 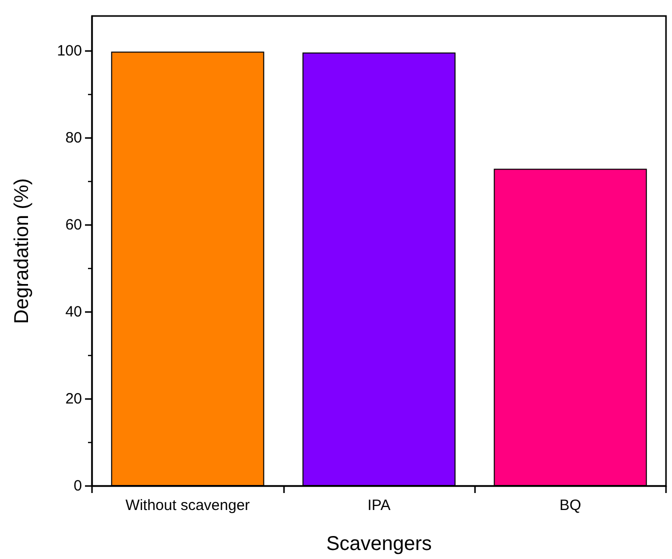 I want to click on x-tick-label: IPA, so click(x=379, y=505).